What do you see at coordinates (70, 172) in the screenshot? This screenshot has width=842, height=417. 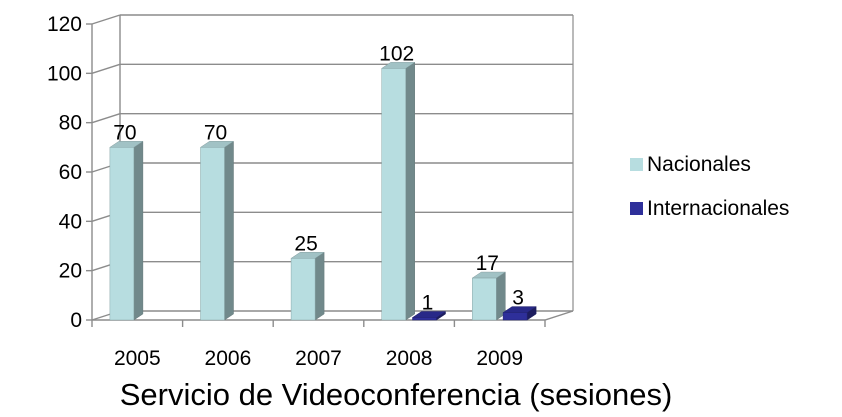 I see `y-tick-label: 60` at bounding box center [70, 172].